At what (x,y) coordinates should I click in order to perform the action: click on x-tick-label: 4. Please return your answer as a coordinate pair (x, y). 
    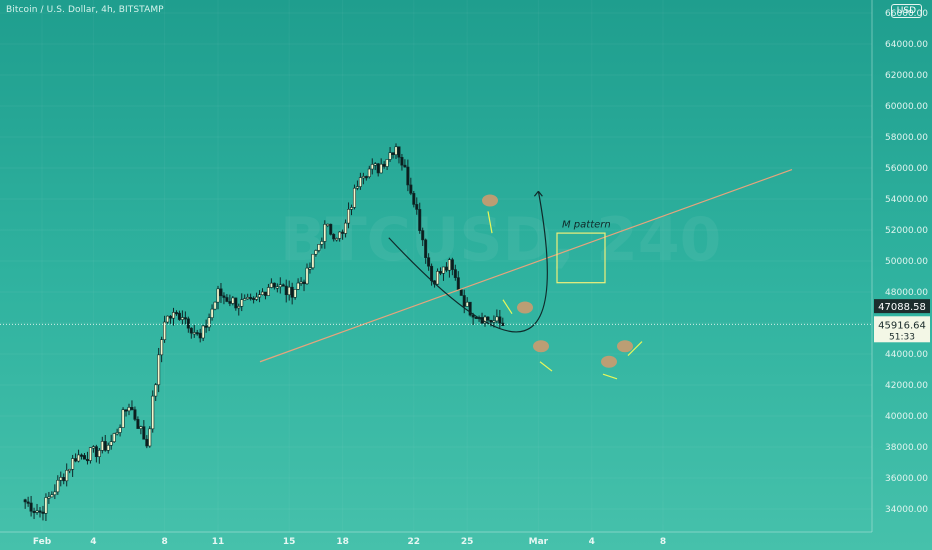
    Looking at the image, I should click on (93, 542).